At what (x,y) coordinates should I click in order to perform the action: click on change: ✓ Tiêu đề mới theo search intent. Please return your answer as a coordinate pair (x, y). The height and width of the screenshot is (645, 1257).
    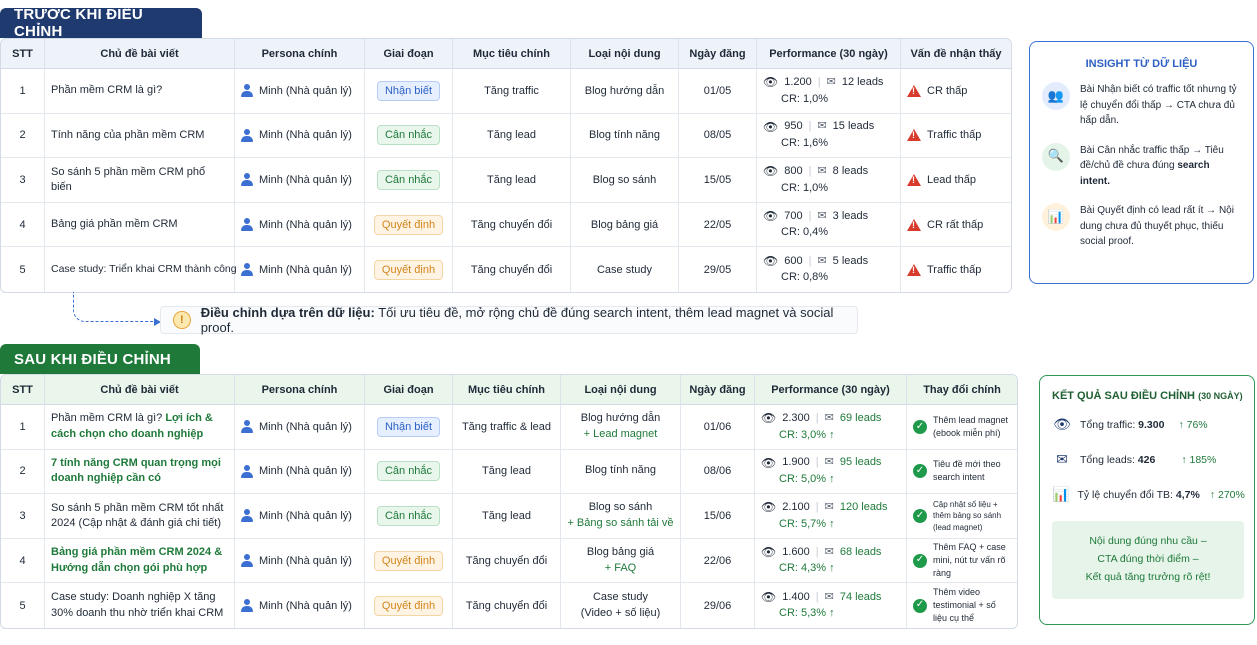
    Looking at the image, I should click on (962, 471).